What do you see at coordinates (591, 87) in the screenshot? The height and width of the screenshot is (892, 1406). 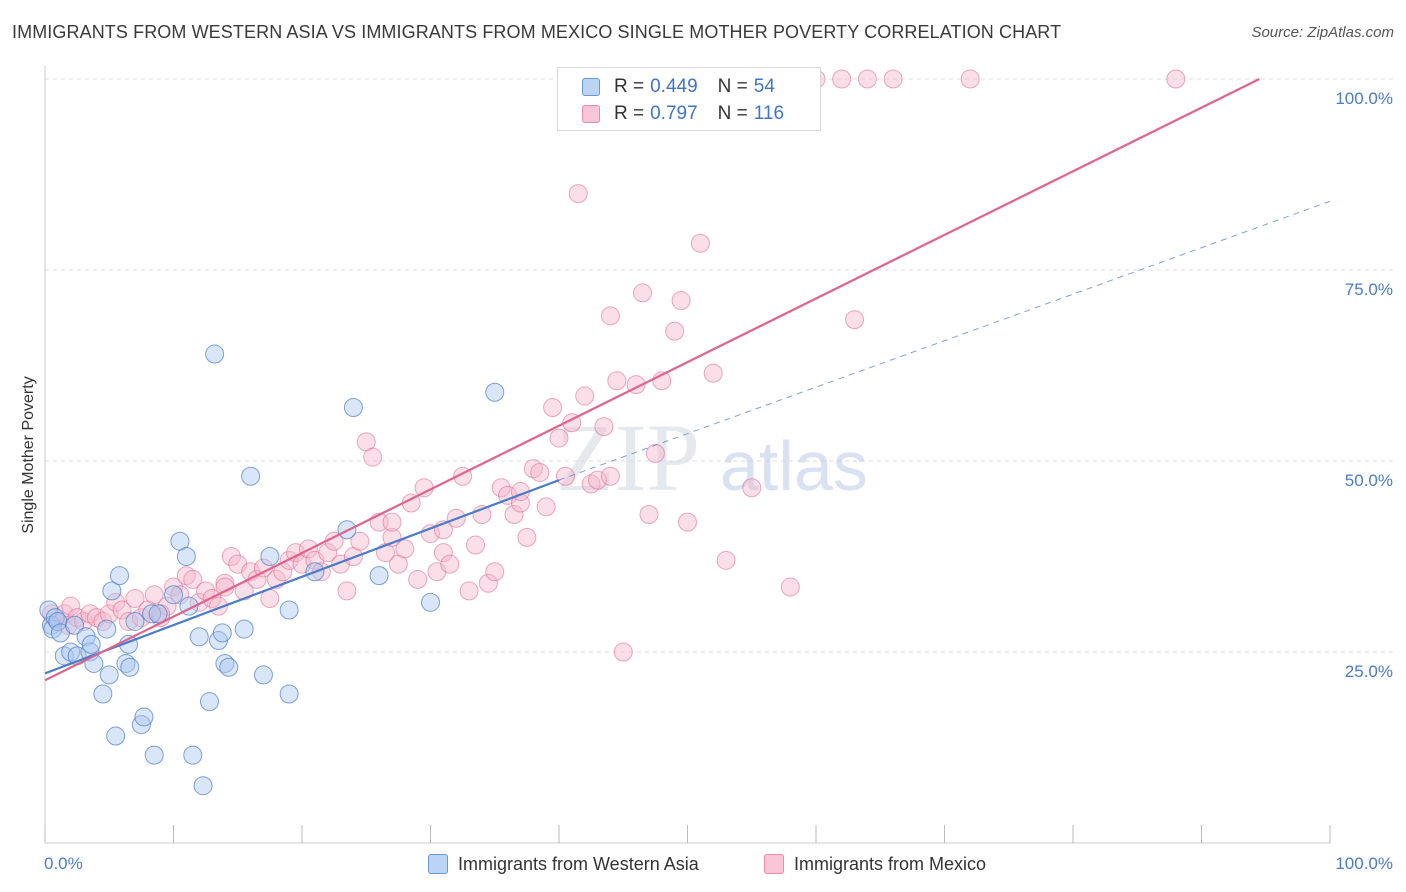 I see `western-asia-swatch` at bounding box center [591, 87].